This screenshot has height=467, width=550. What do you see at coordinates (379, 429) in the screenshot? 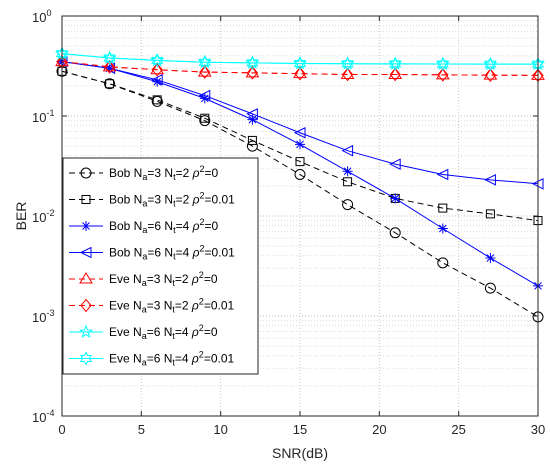
I see `x-tick-label: 20` at bounding box center [379, 429].